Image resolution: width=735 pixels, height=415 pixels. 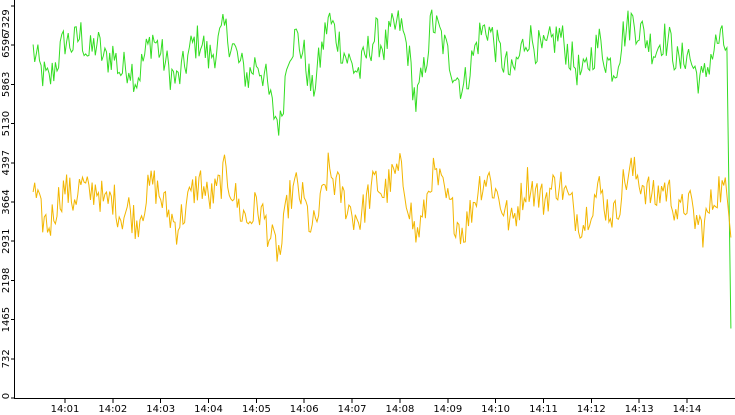 What do you see at coordinates (6, 280) in the screenshot?
I see `y-tick-label: 2198` at bounding box center [6, 280].